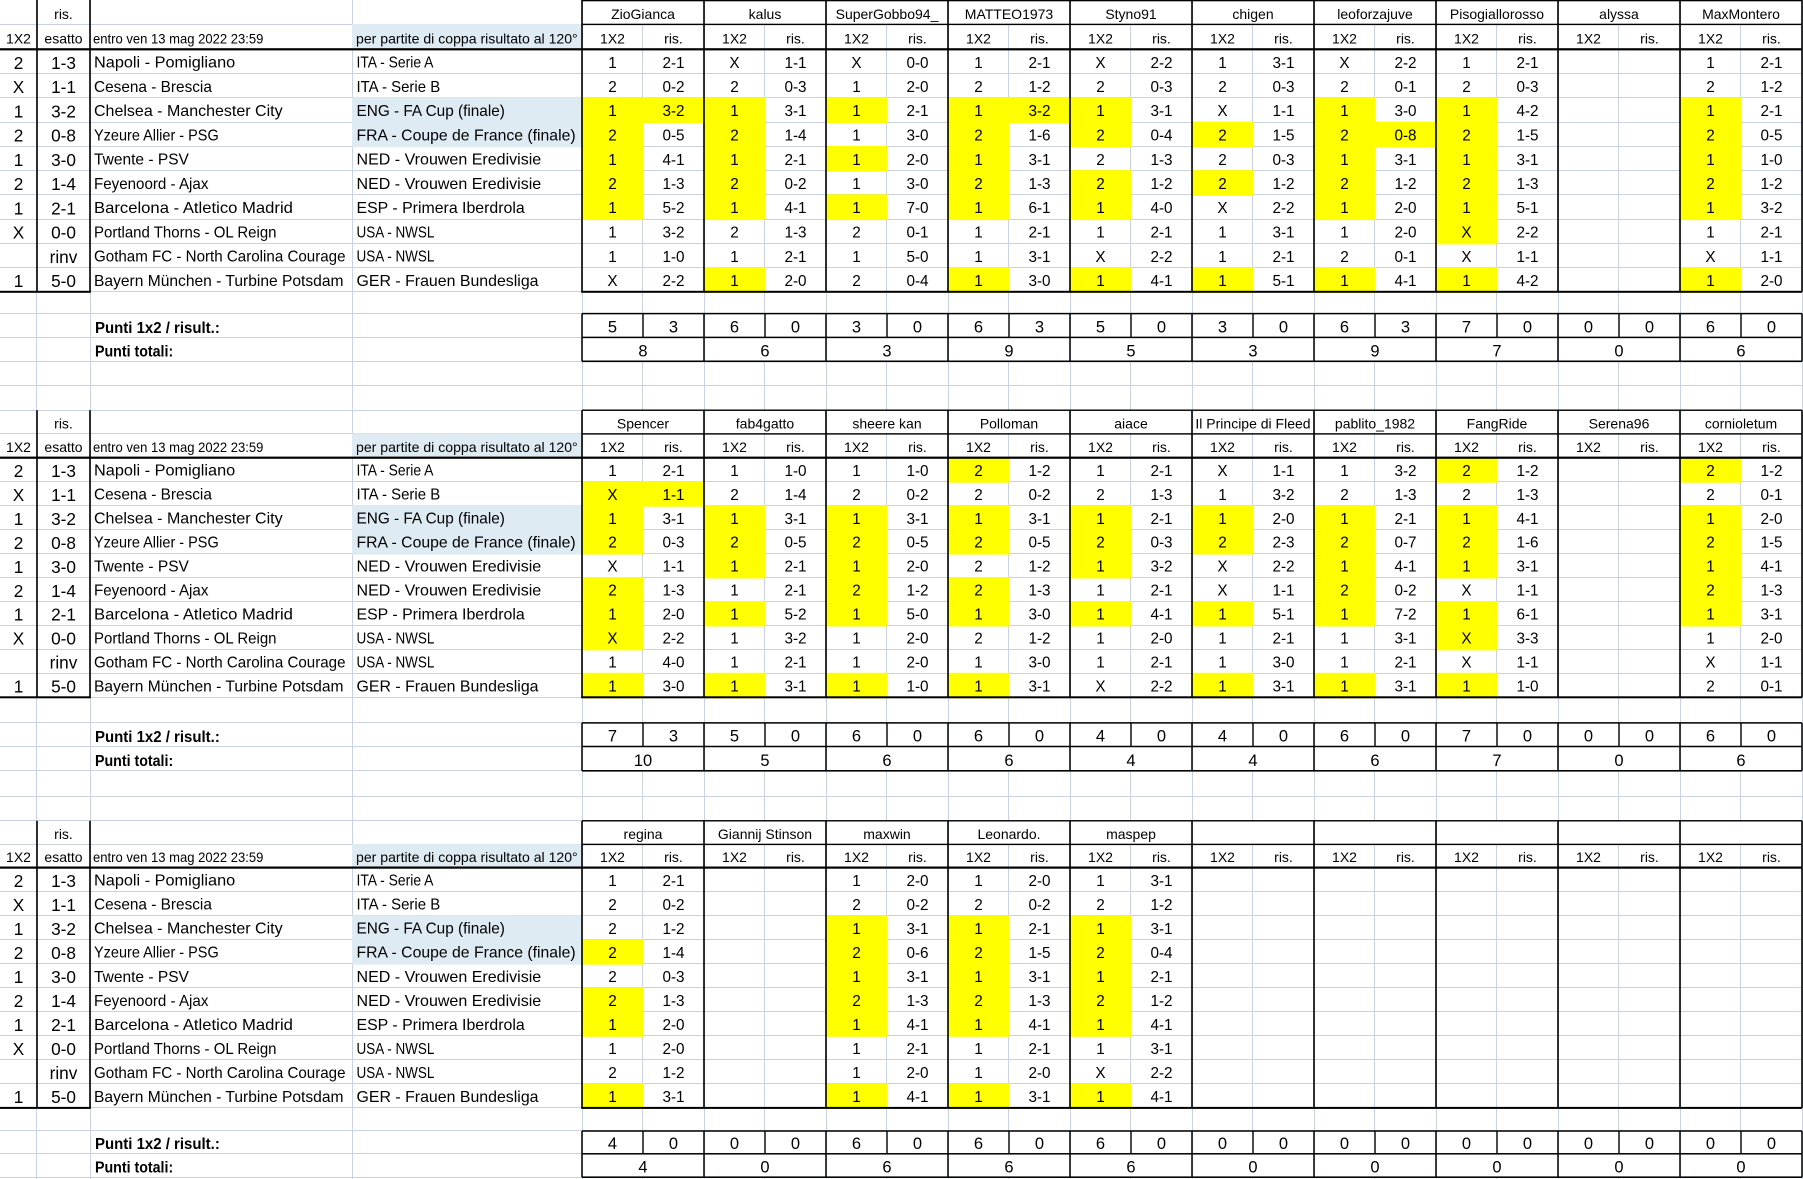 This screenshot has height=1179, width=1803. I want to click on svg-text: Punti 1x2 / risult.:, so click(157, 1144).